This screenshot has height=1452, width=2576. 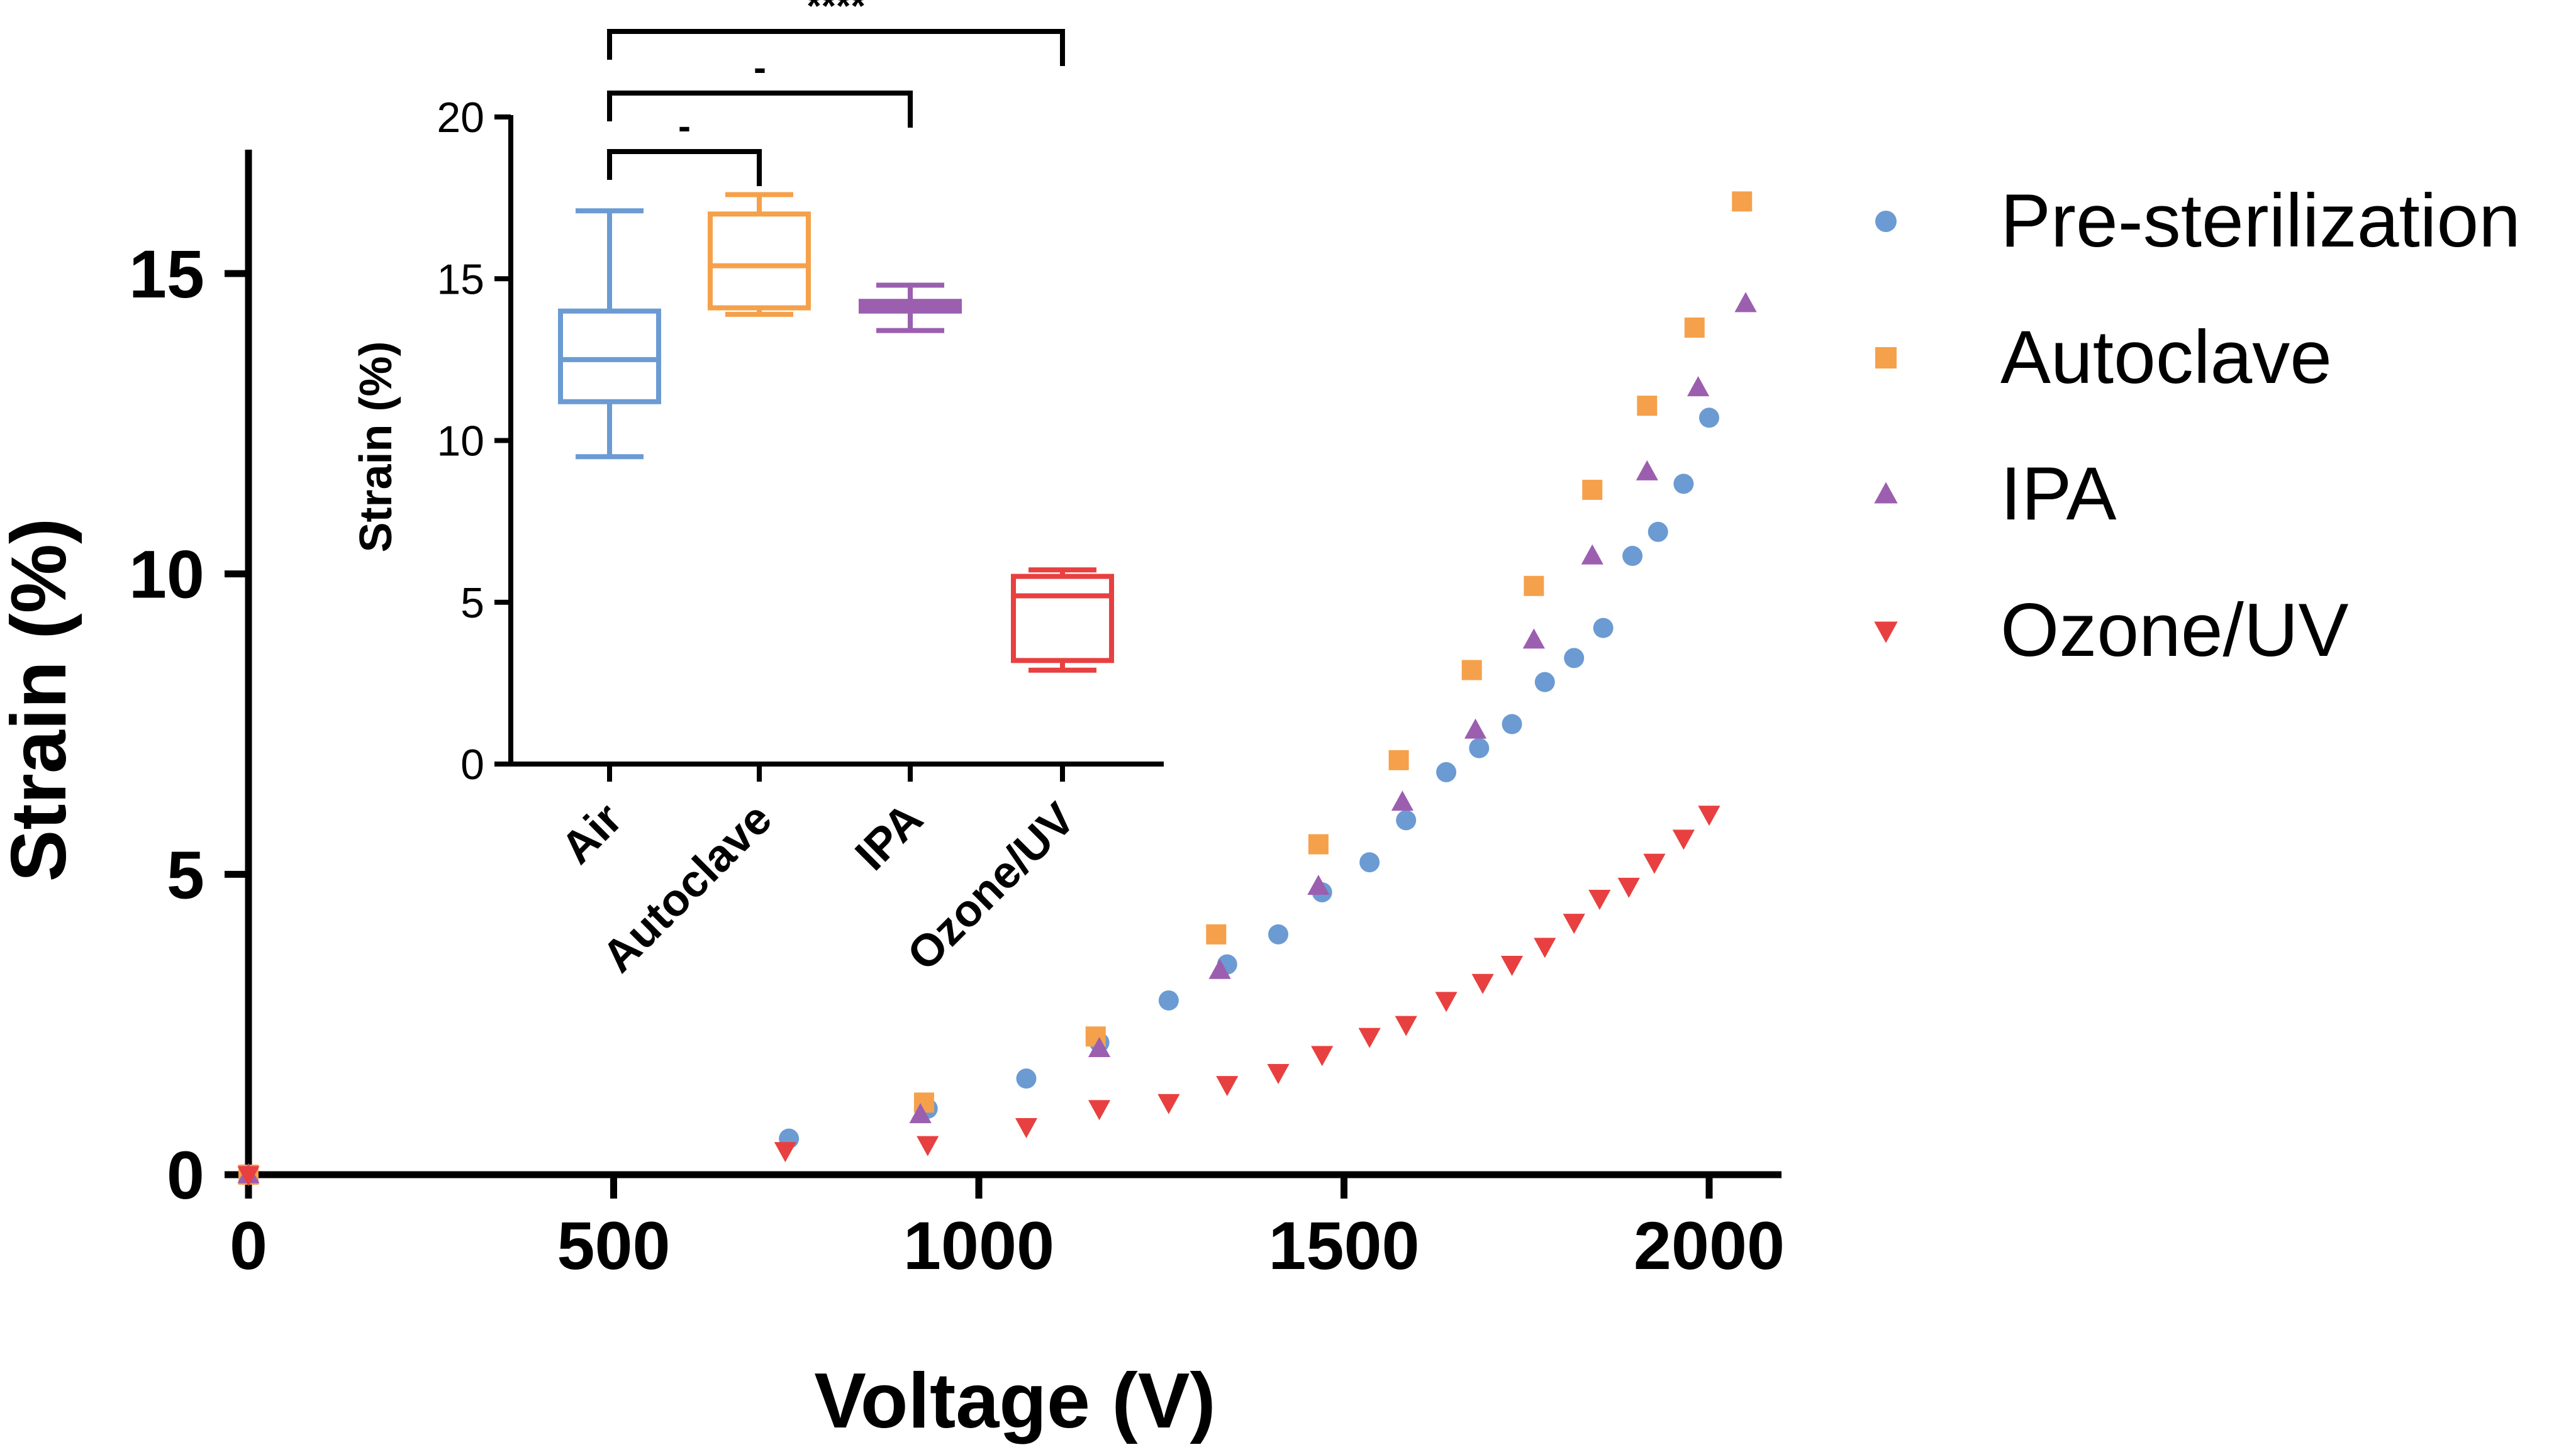 What do you see at coordinates (1062, 618) in the screenshot?
I see `box-ozone-uv-iqr` at bounding box center [1062, 618].